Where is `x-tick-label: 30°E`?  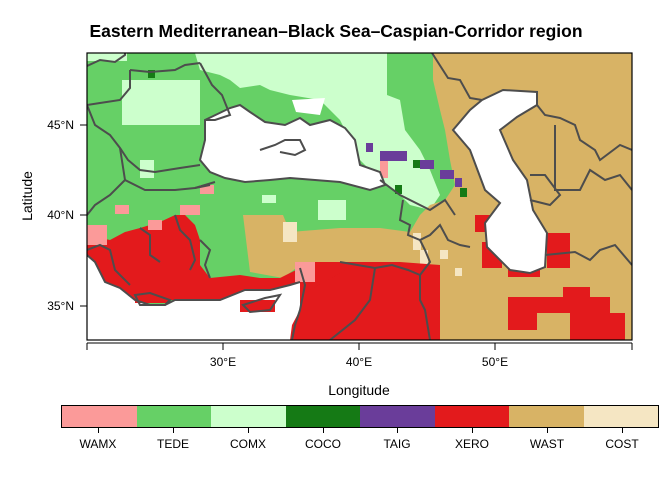
x-tick-label: 30°E is located at coordinates (223, 362).